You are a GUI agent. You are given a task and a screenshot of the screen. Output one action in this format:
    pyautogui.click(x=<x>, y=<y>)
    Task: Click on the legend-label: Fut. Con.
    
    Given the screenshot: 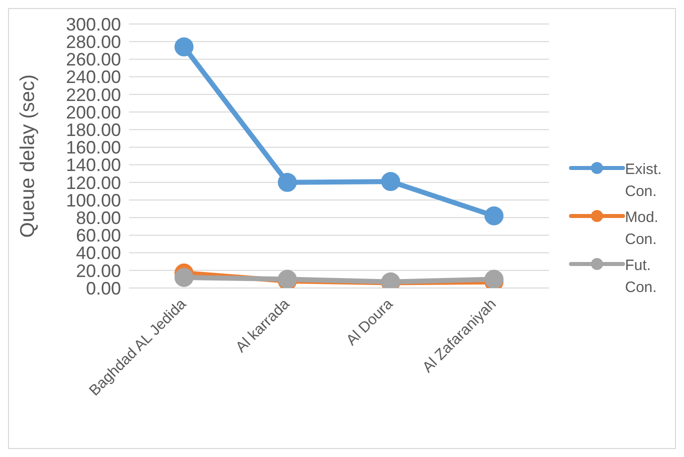 What is the action you would take?
    pyautogui.click(x=641, y=277)
    